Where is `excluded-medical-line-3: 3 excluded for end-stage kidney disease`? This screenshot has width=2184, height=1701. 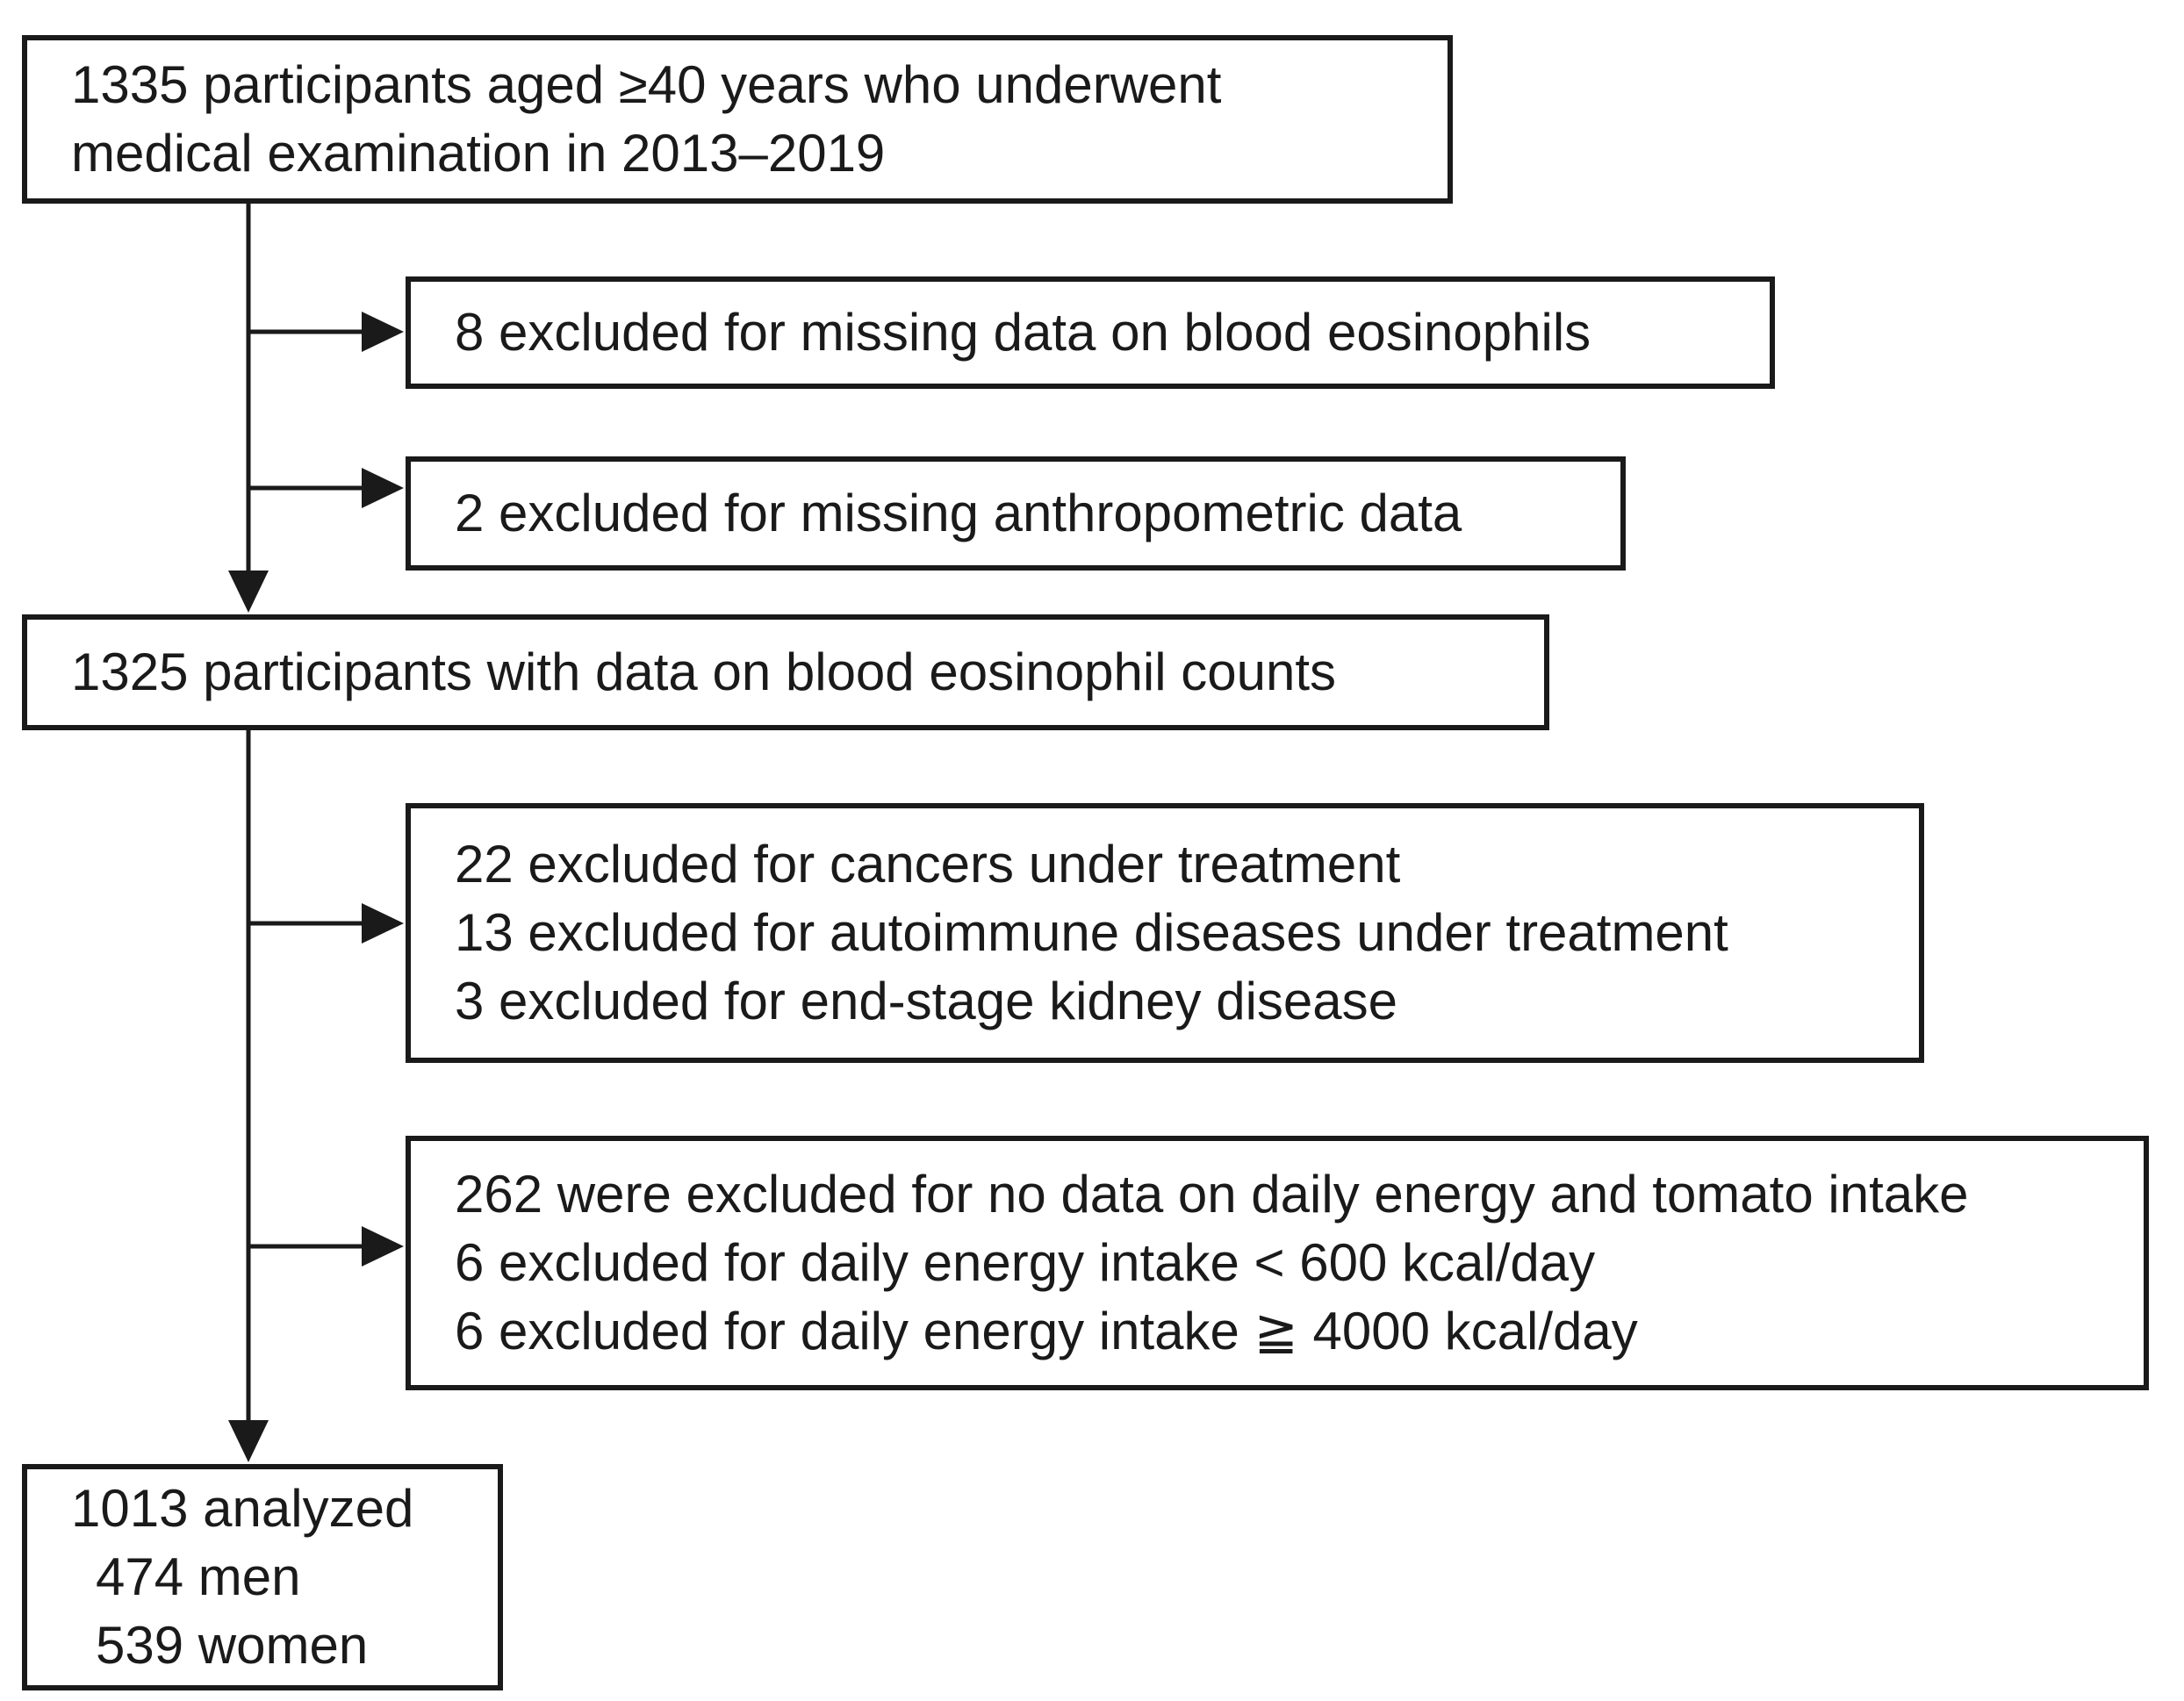 excluded-medical-line-3: 3 excluded for end-stage kidney disease is located at coordinates (926, 1001).